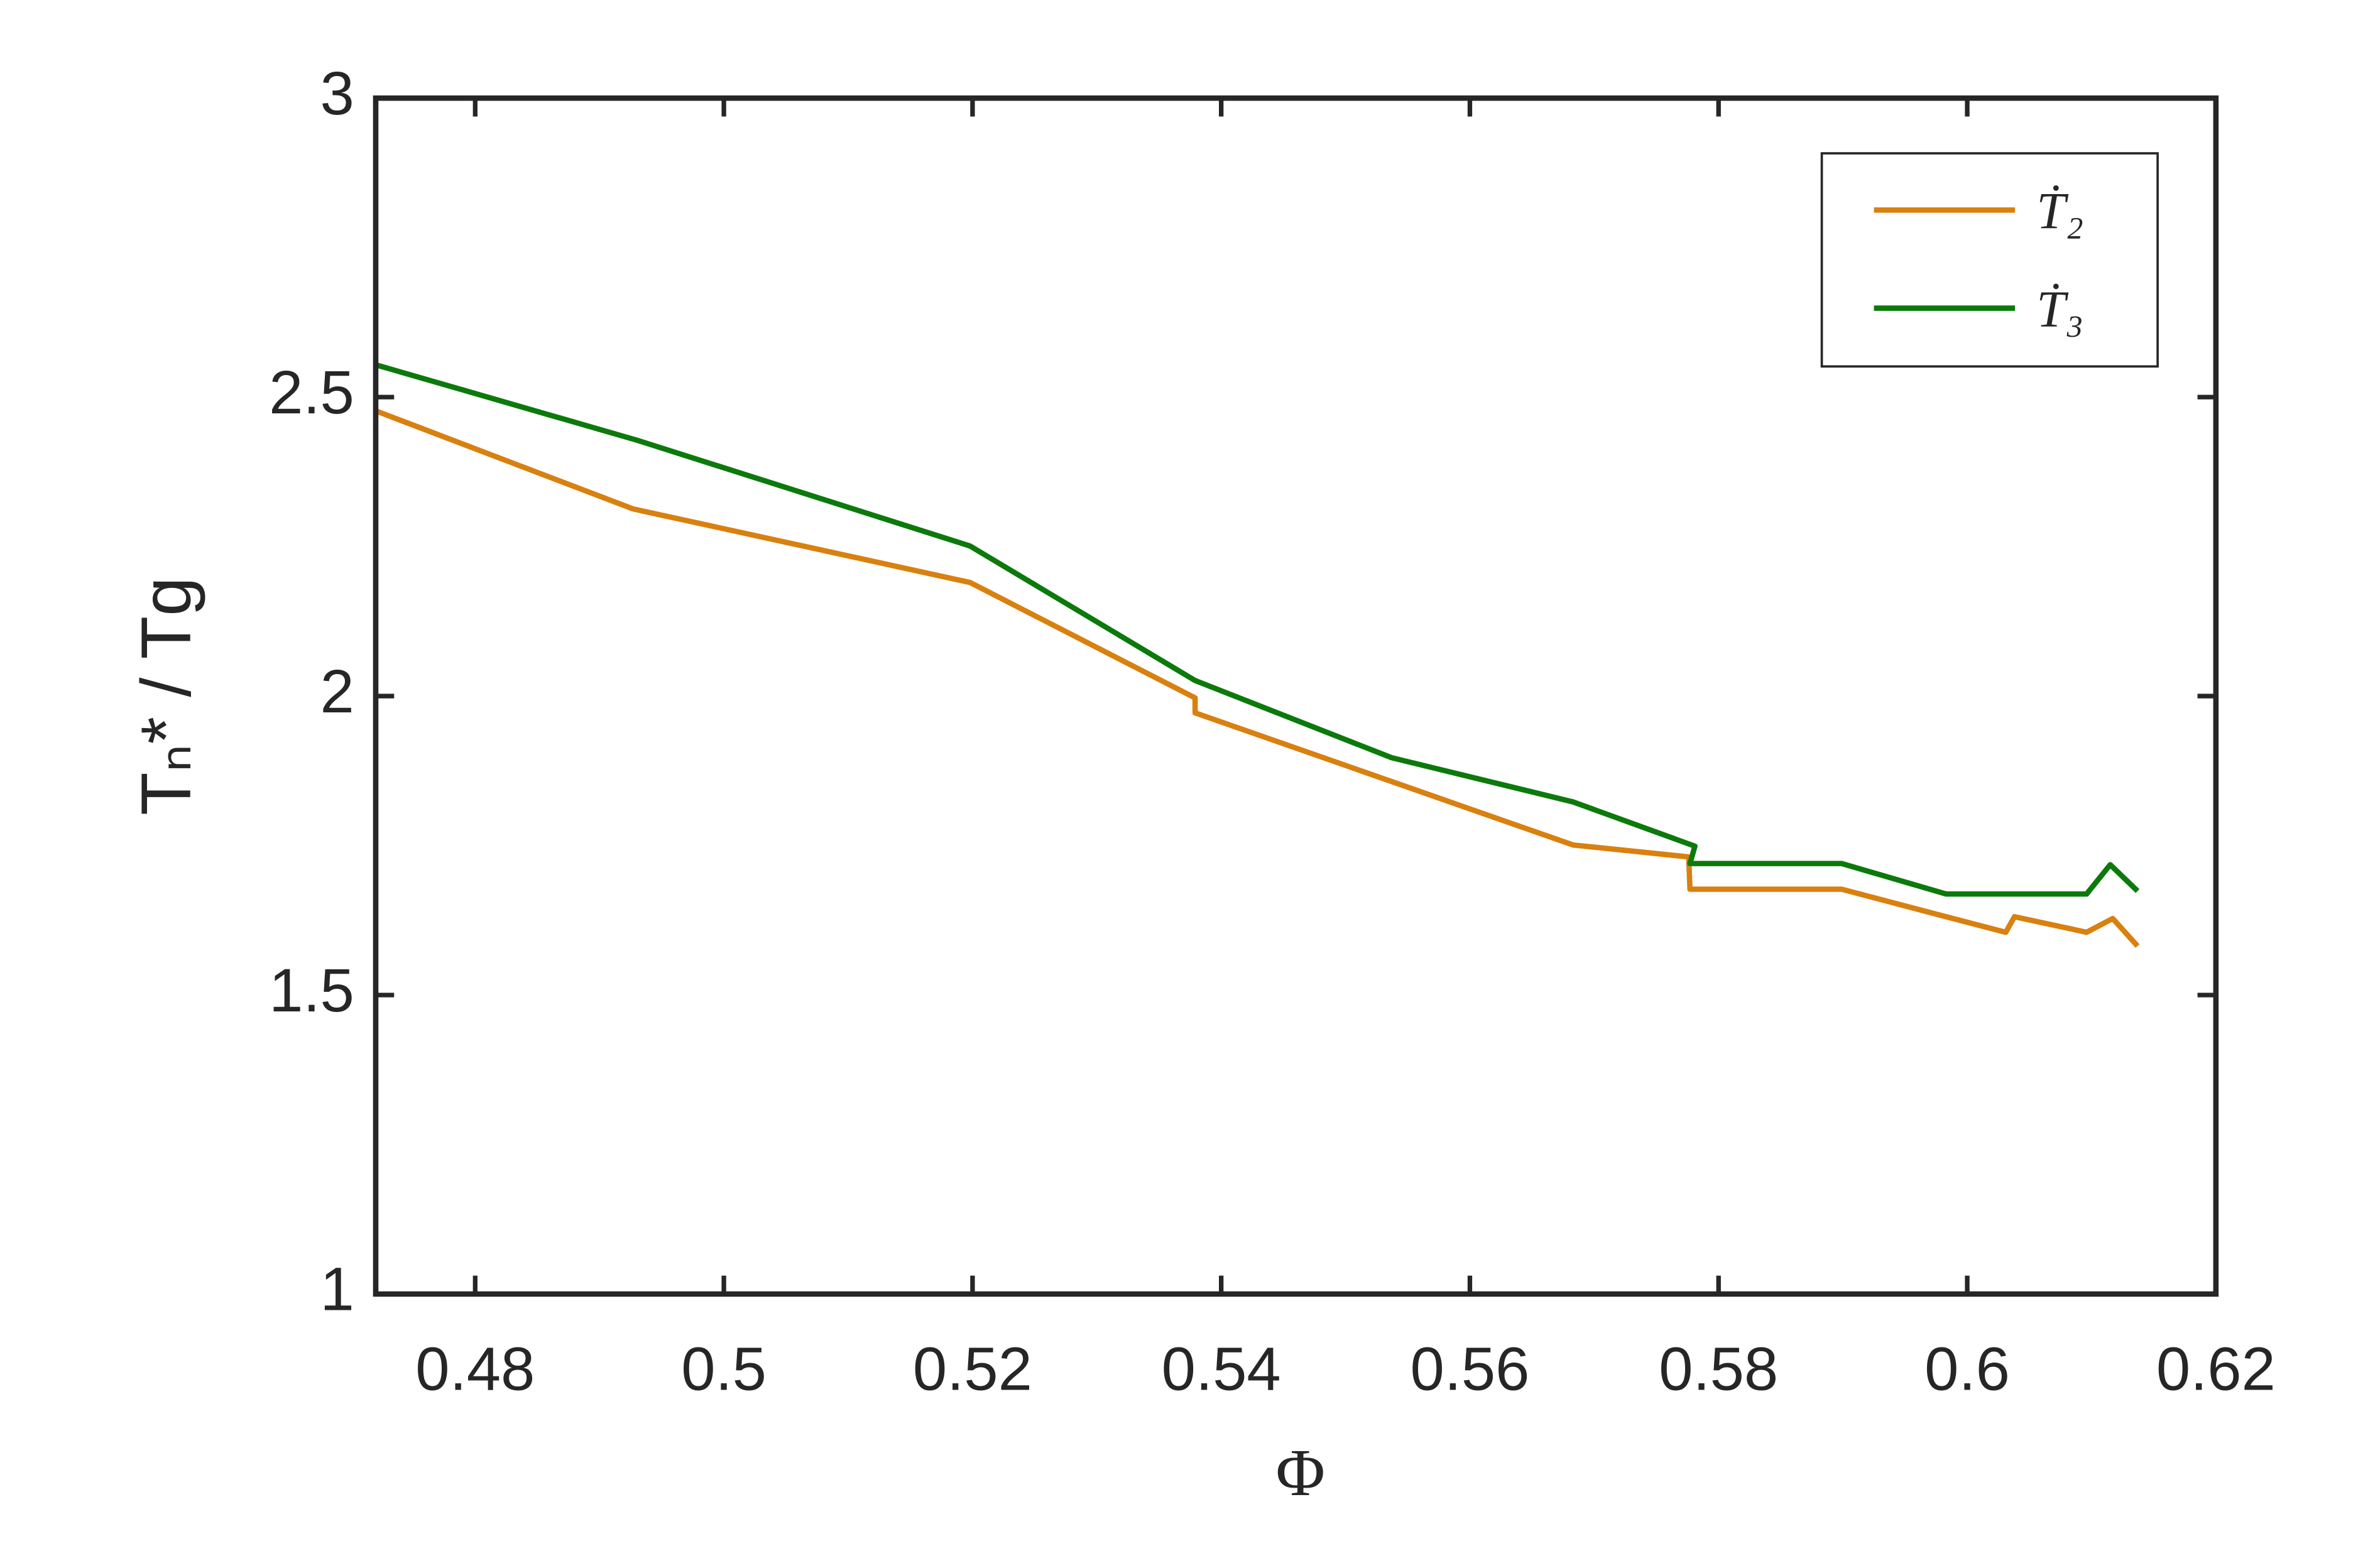  Describe the element at coordinates (337, 1289) in the screenshot. I see `y-tick-label: 1` at that location.